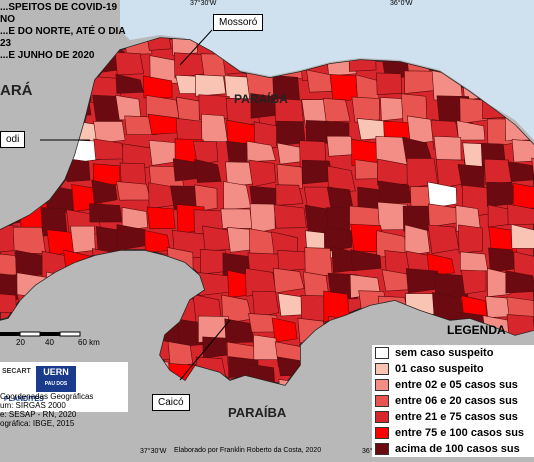 This screenshot has width=534, height=462. Describe the element at coordinates (16, 371) in the screenshot. I see `logo-secart: SECART` at that location.